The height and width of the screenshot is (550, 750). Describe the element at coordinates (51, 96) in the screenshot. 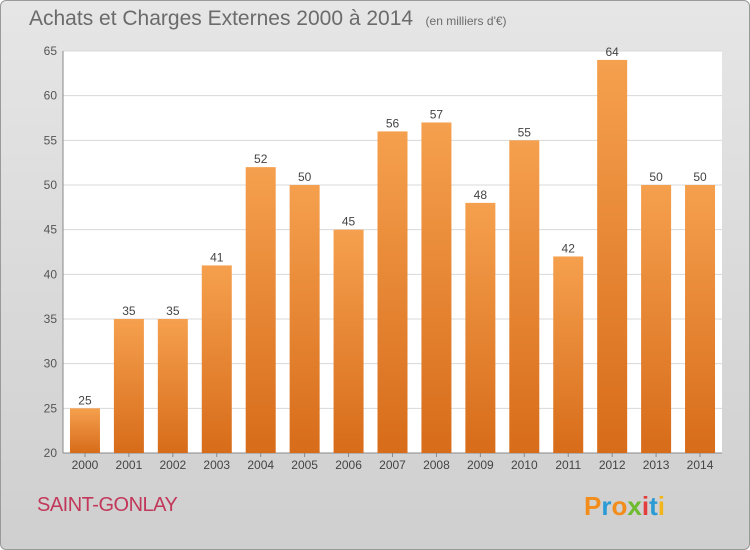

I see `y-tick-label: 60` at that location.